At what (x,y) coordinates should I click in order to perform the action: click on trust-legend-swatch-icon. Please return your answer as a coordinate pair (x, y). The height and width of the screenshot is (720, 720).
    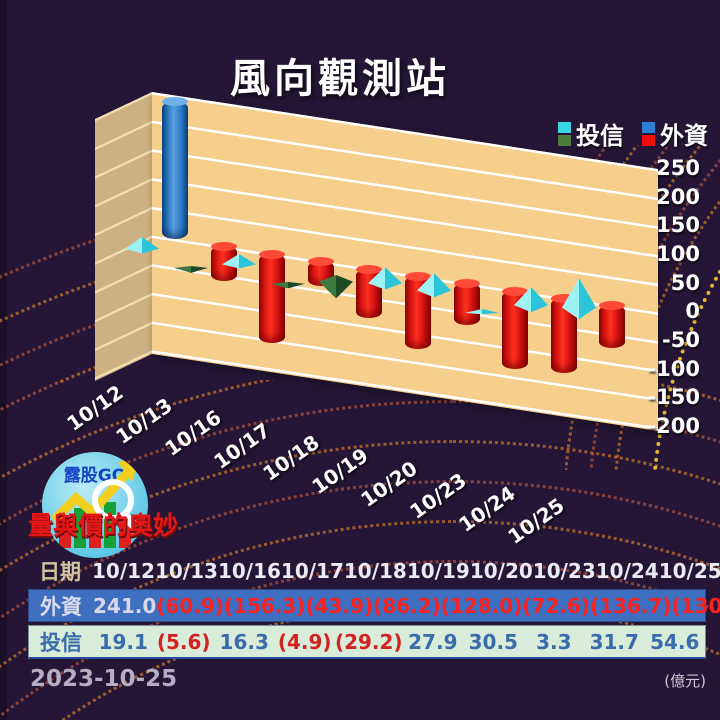
    Looking at the image, I should click on (564, 133).